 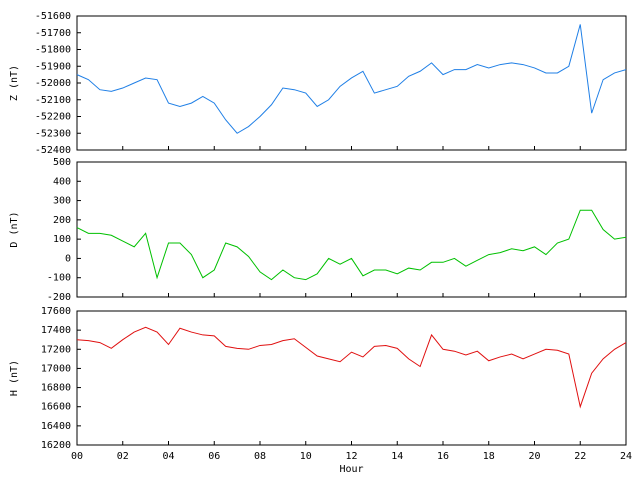 I want to click on y-tick-label: -51600, so click(x=53, y=16).